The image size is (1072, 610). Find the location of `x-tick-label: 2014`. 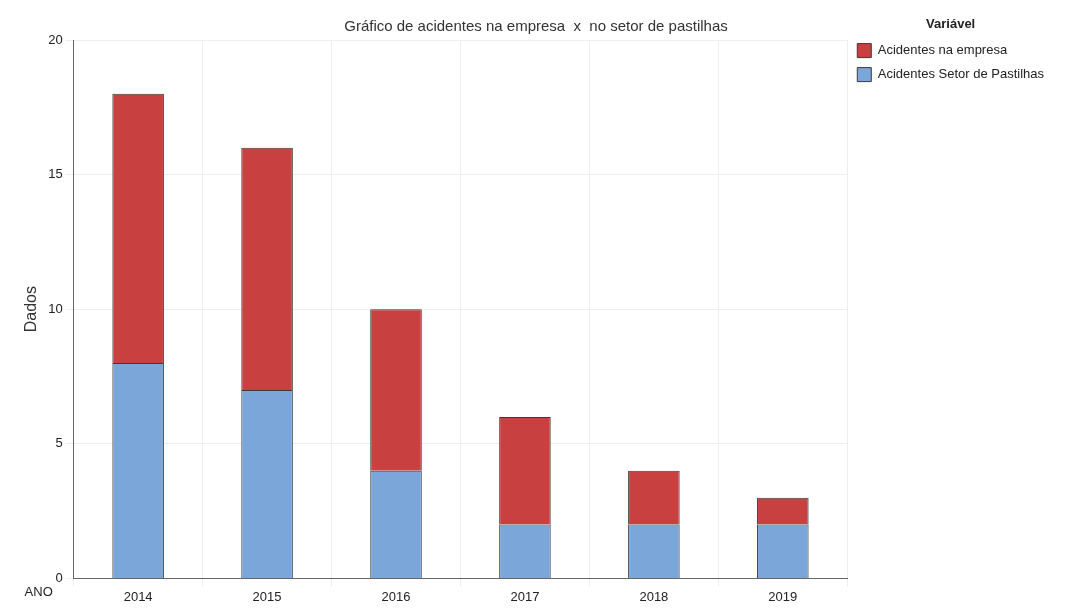

x-tick-label: 2014 is located at coordinates (138, 596).